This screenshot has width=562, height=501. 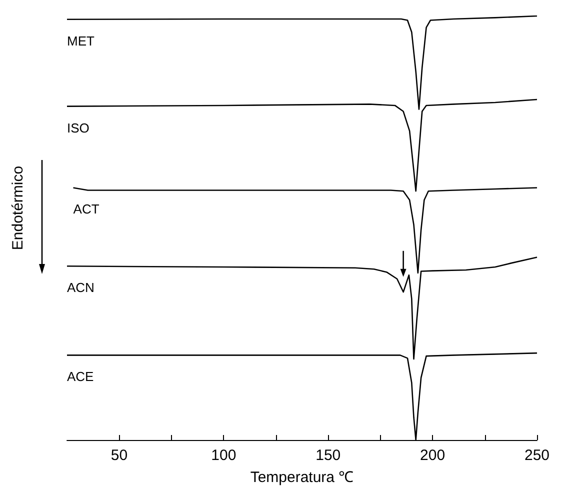 What do you see at coordinates (86, 209) in the screenshot?
I see `series-label: ACT` at bounding box center [86, 209].